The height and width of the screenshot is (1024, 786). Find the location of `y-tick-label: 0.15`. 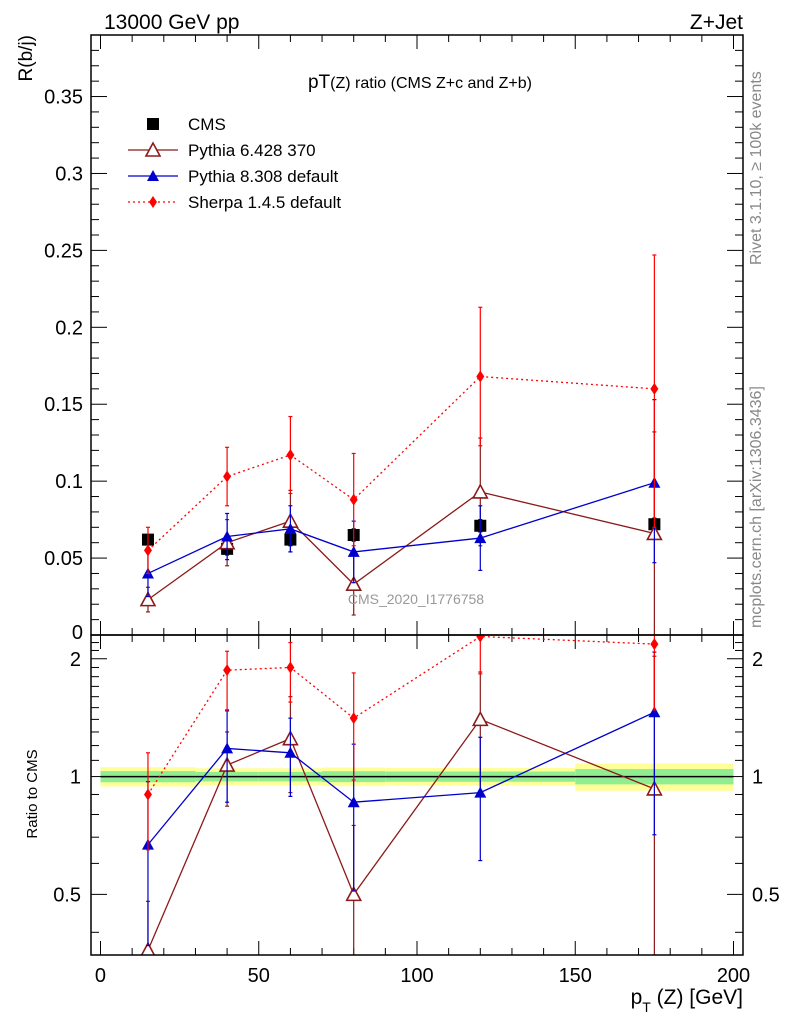

y-tick-label: 0.15 is located at coordinates (63, 405).